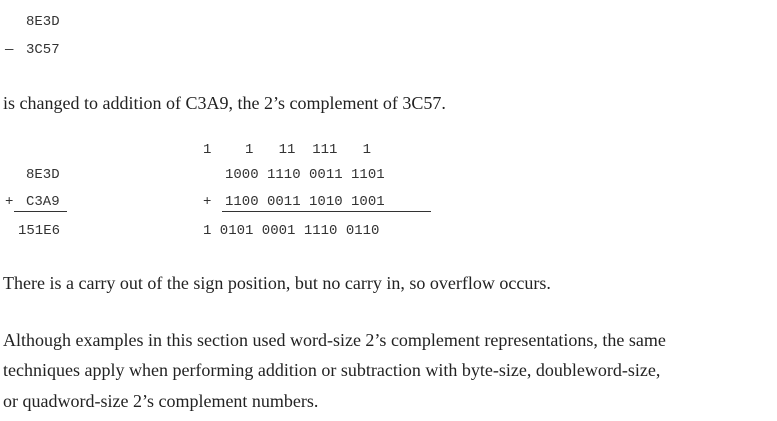 The width and height of the screenshot is (777, 421). I want to click on hex-sum: 151E6, so click(39, 231).